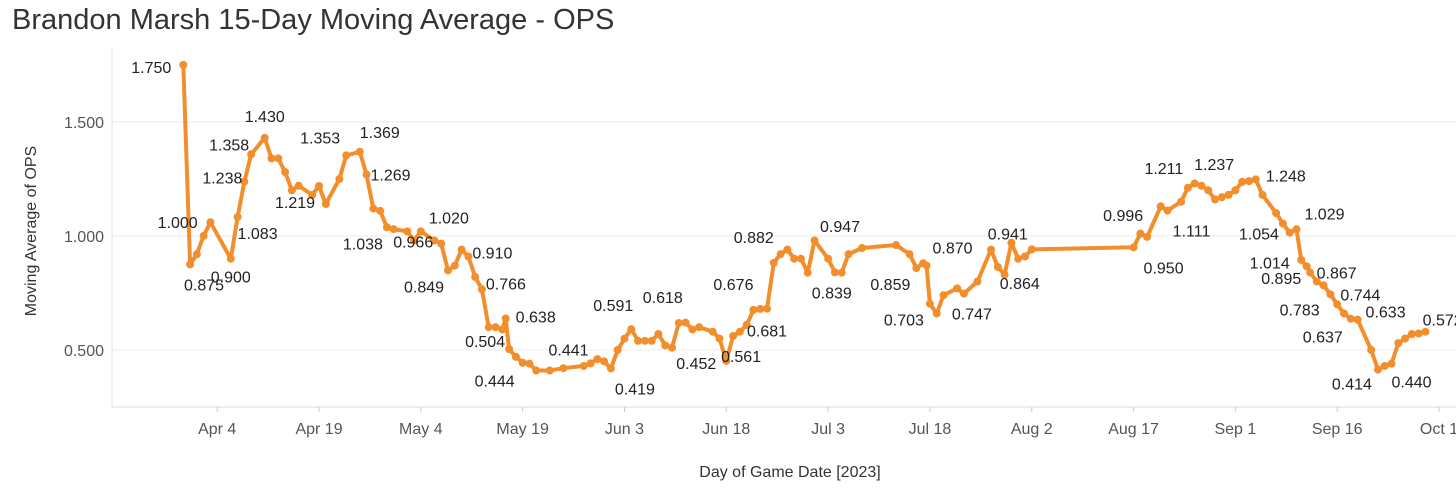 The image size is (1456, 499). What do you see at coordinates (84, 237) in the screenshot?
I see `y-tick-label: 1.000` at bounding box center [84, 237].